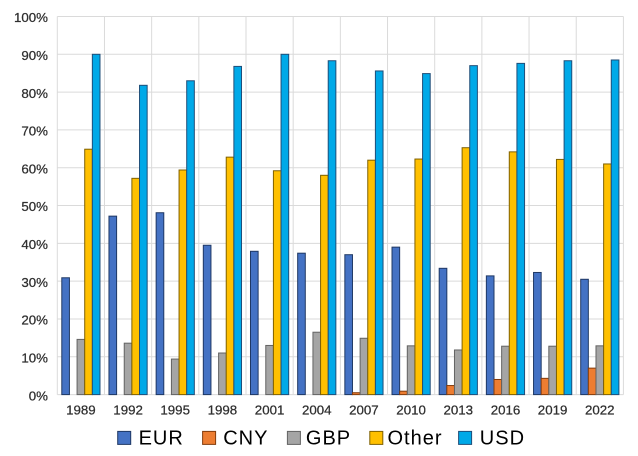 Image resolution: width=638 pixels, height=456 pixels. Describe the element at coordinates (81, 409) in the screenshot. I see `svg-text: 1989` at that location.